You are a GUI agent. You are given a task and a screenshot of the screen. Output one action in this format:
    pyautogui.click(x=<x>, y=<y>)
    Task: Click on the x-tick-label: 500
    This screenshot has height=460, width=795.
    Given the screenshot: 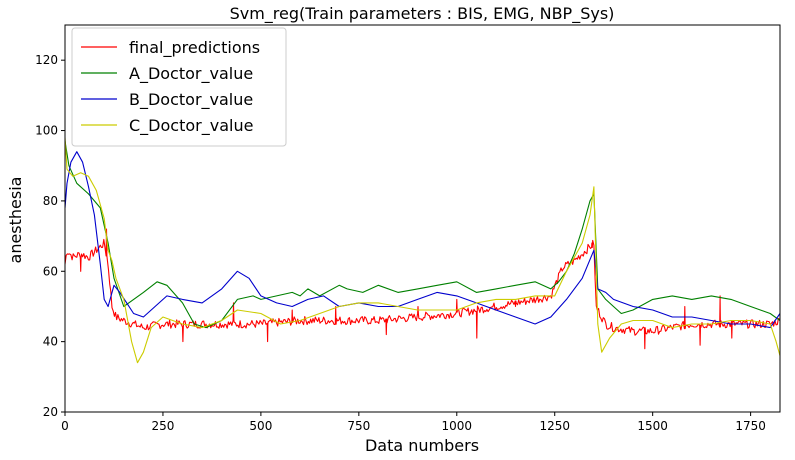 What is the action you would take?
    pyautogui.click(x=260, y=426)
    